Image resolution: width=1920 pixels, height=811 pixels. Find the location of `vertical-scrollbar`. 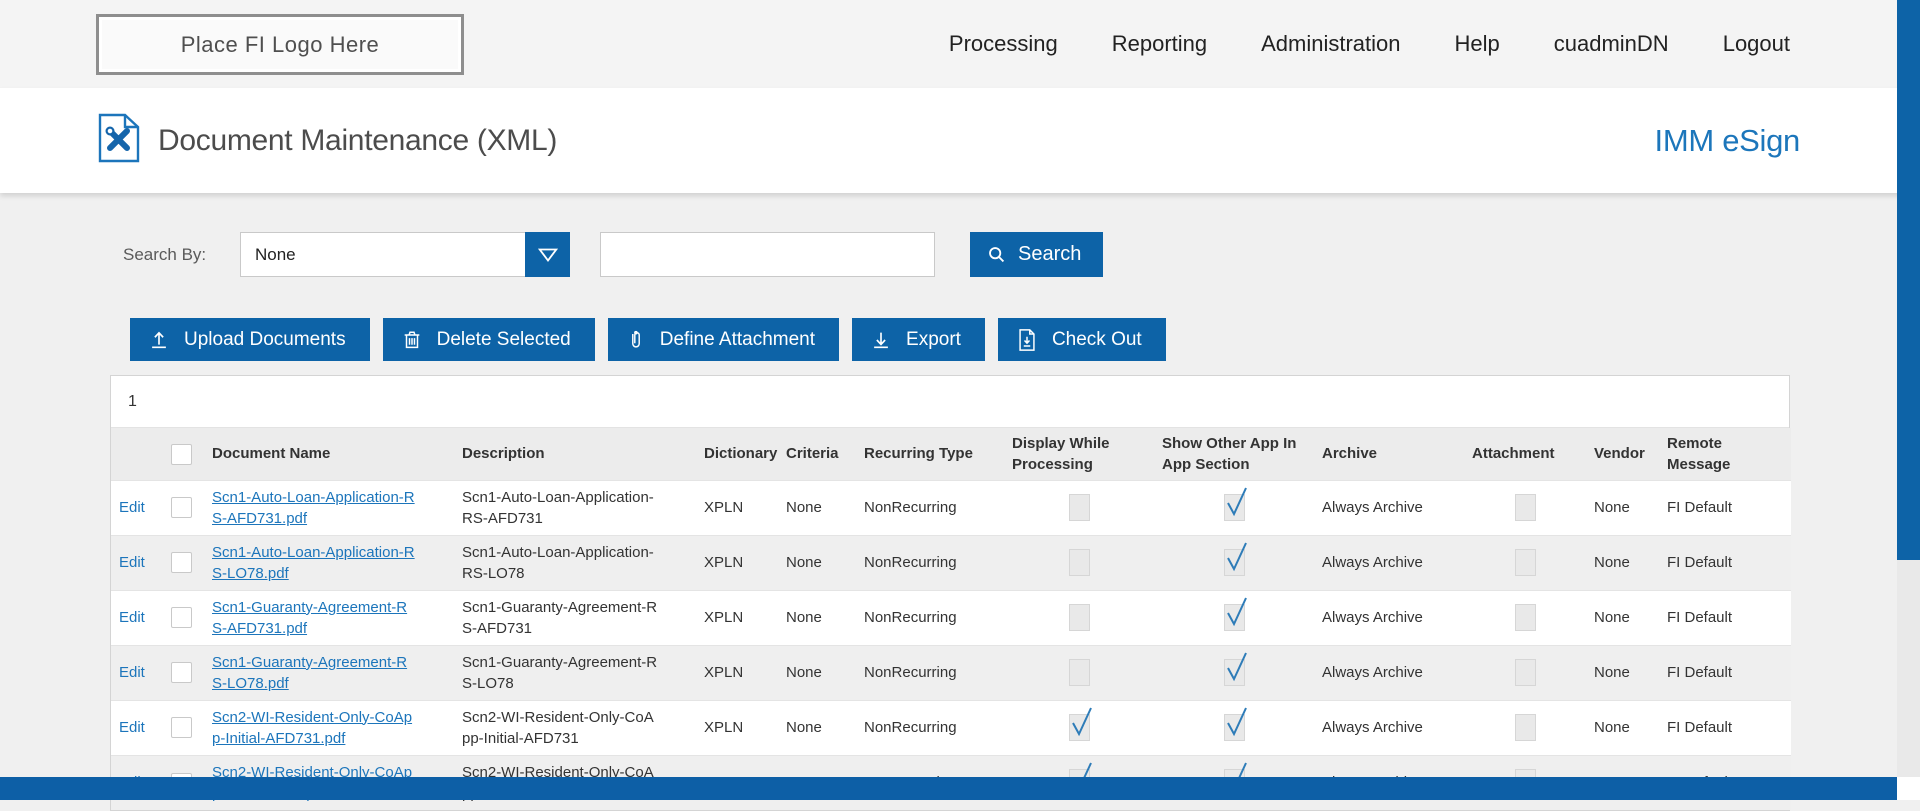

vertical-scrollbar is located at coordinates (1908, 388).